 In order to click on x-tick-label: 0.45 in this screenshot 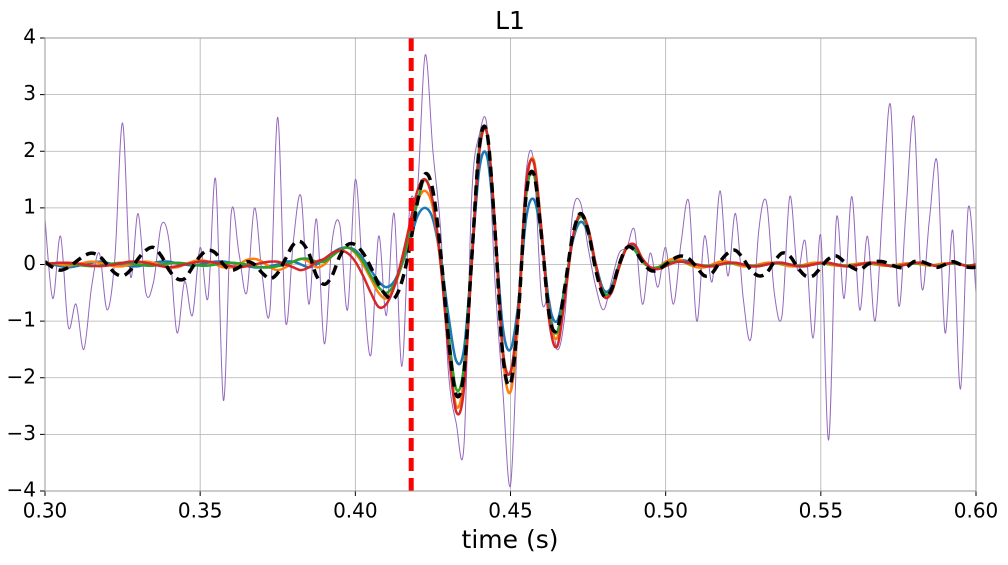, I will do `click(510, 511)`.